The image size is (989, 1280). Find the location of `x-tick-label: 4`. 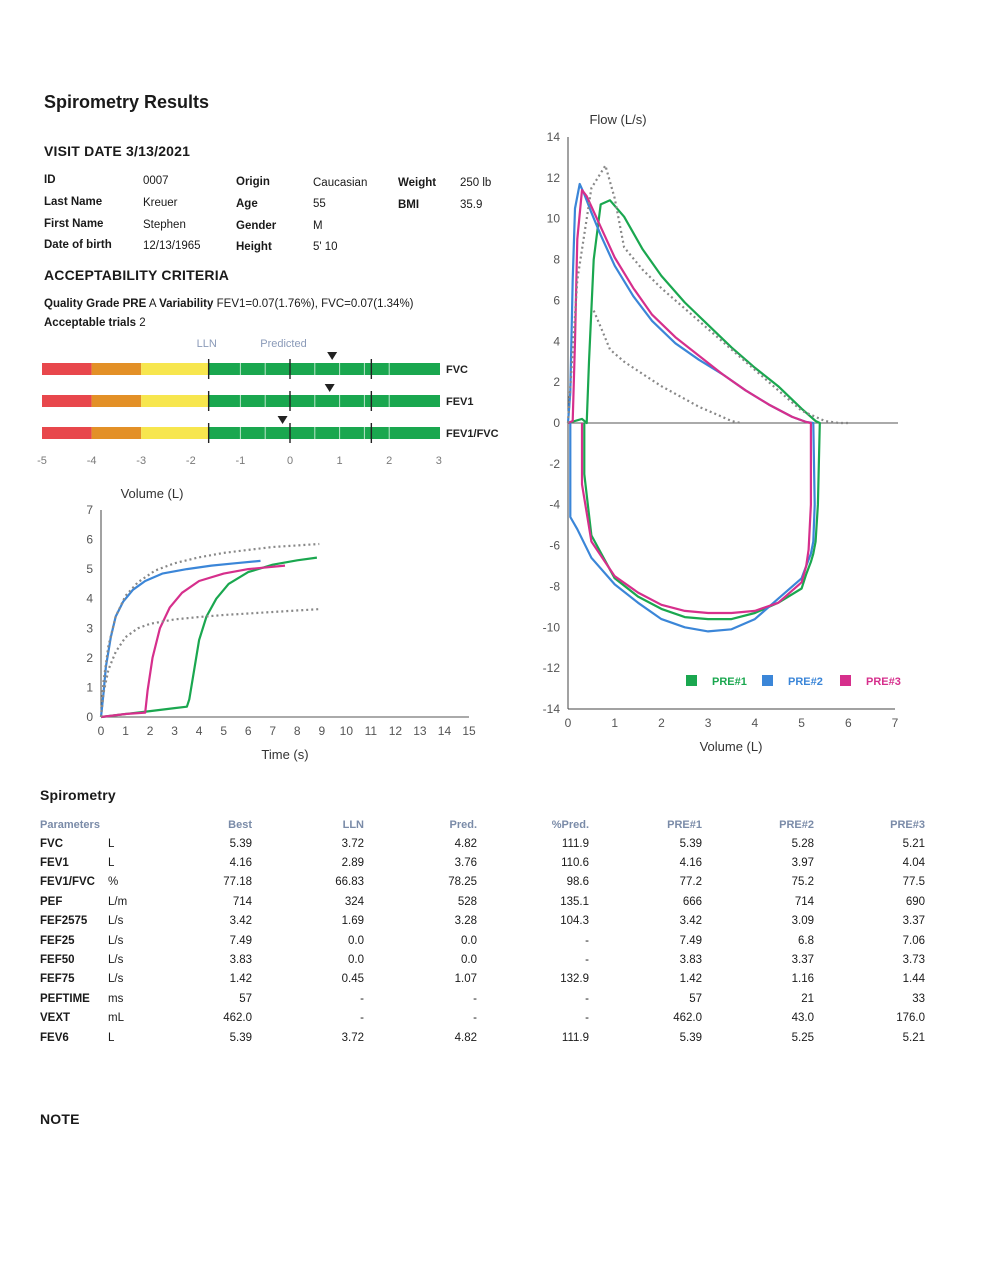

x-tick-label: 4 is located at coordinates (199, 731).